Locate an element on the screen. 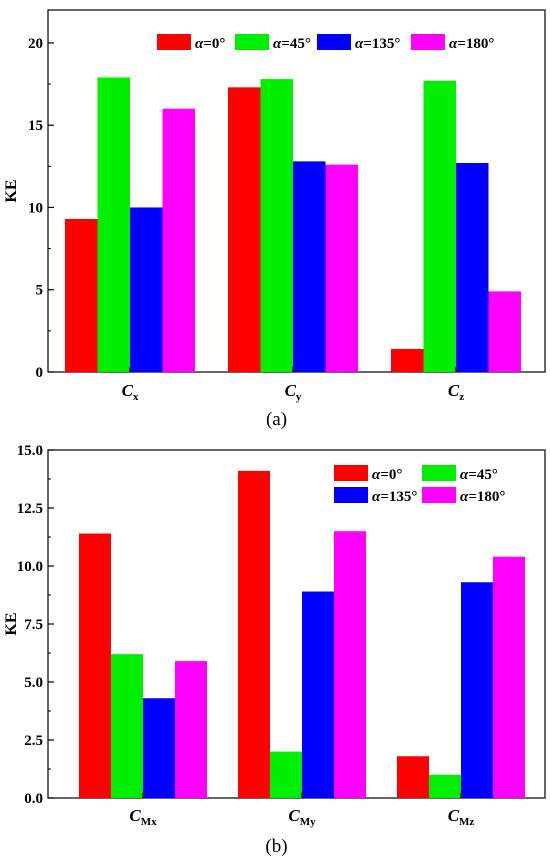 Image resolution: width=550 pixels, height=864 pixels. y-tick-label: 10.0 is located at coordinates (30, 567).